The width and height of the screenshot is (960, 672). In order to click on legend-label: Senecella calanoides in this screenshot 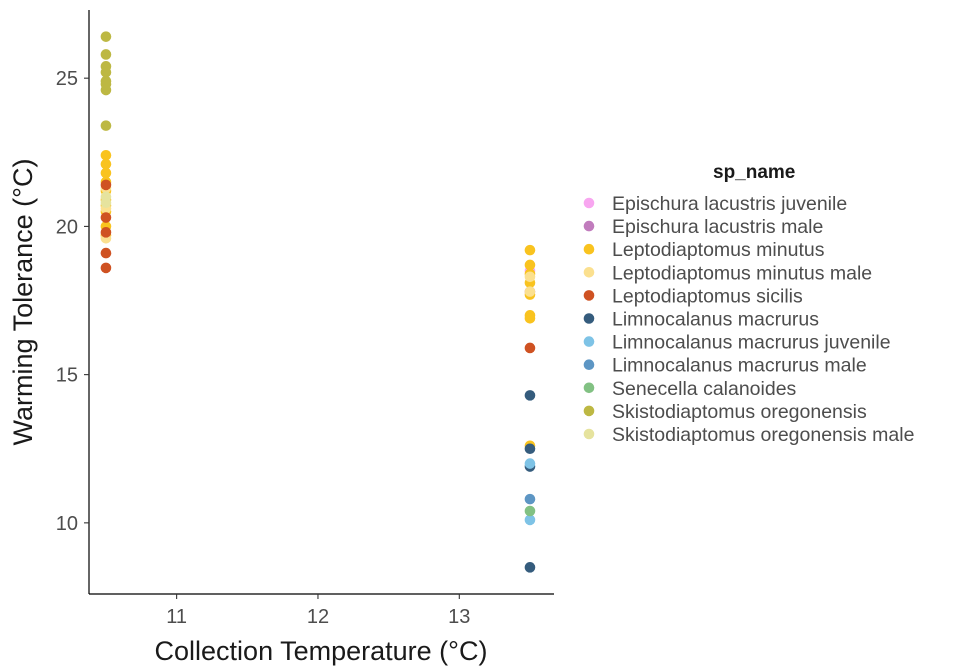, I will do `click(704, 389)`.